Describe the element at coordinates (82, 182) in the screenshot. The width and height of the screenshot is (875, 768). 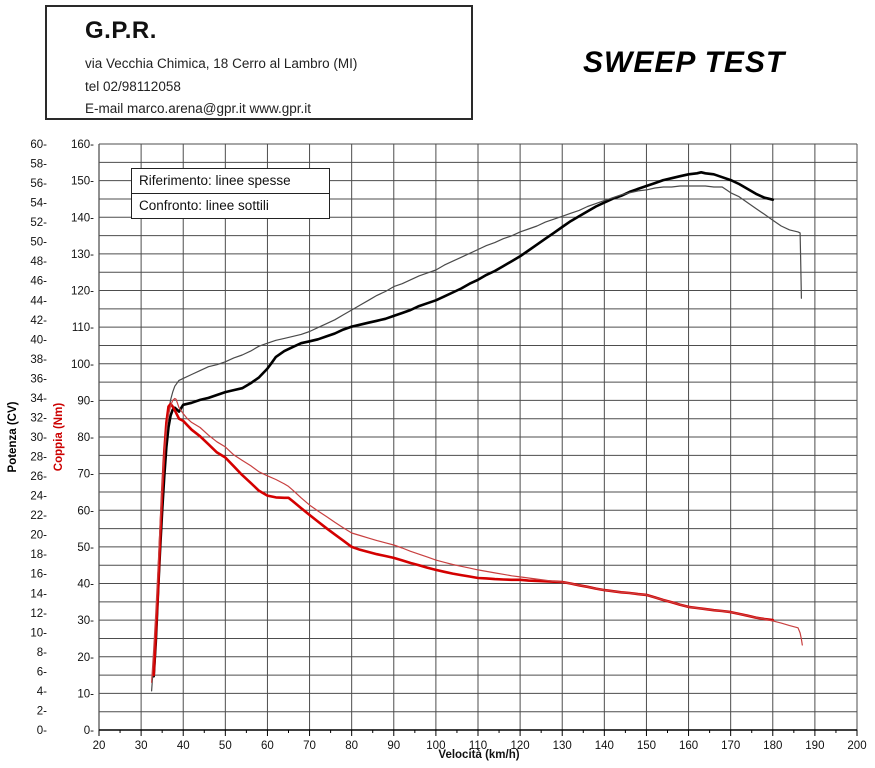
I see `torque-tick-label: 150-` at that location.